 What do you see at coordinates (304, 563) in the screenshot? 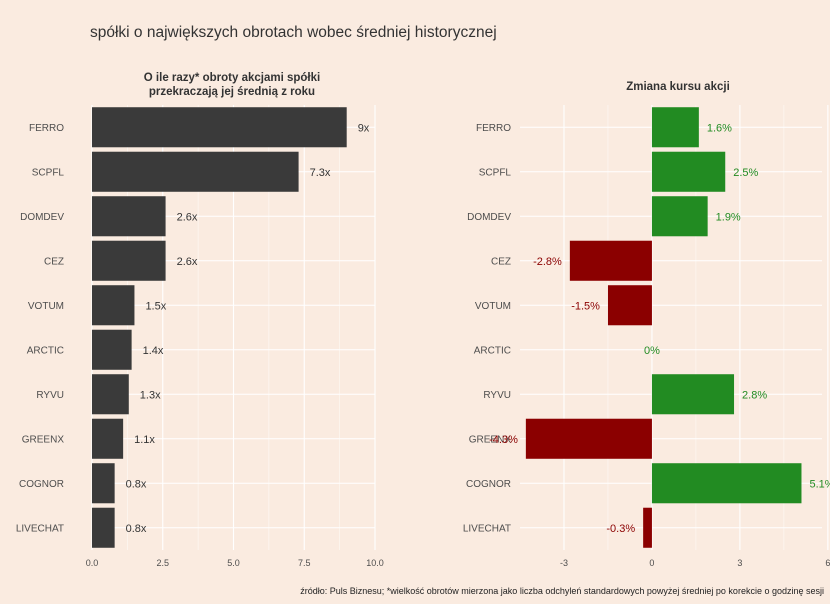
I see `x-tick-label: 7.5` at bounding box center [304, 563].